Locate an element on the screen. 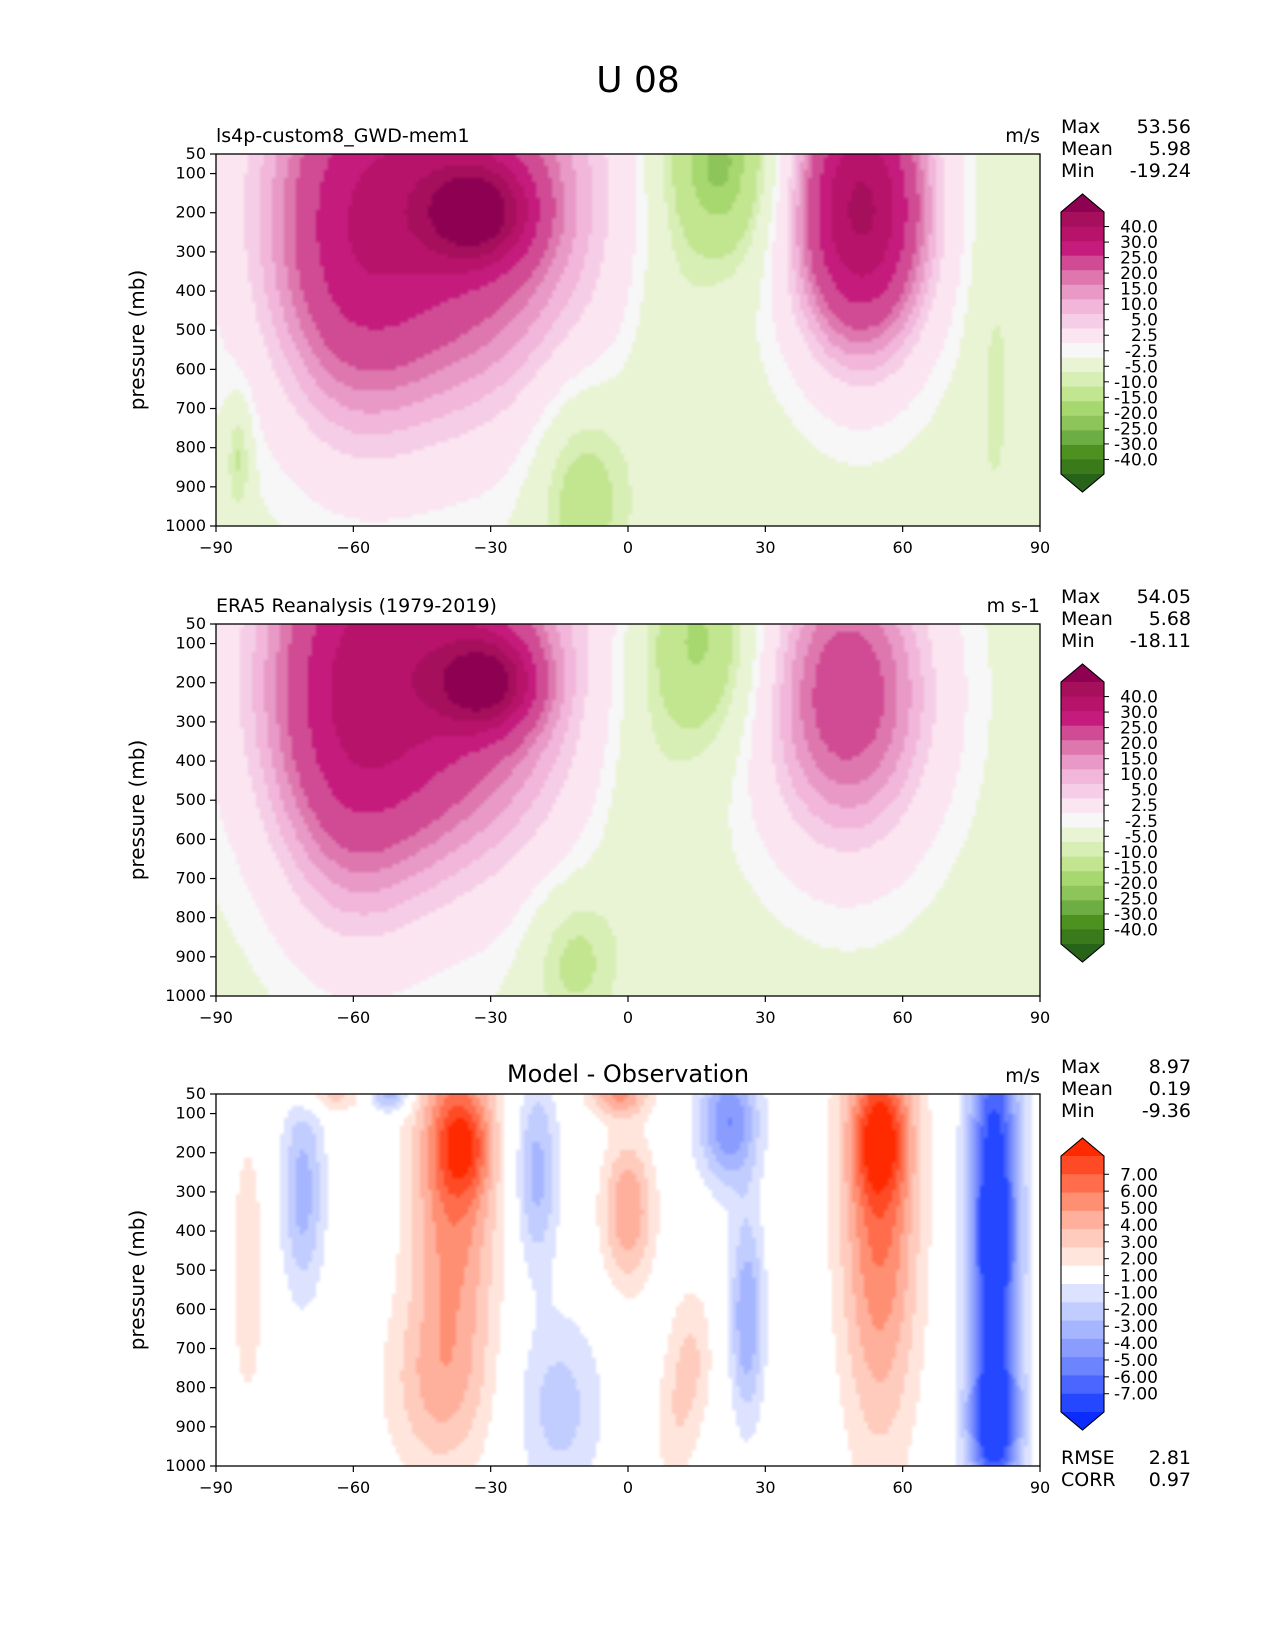  colorbar-level-label: -10.0 is located at coordinates (1136, 383).